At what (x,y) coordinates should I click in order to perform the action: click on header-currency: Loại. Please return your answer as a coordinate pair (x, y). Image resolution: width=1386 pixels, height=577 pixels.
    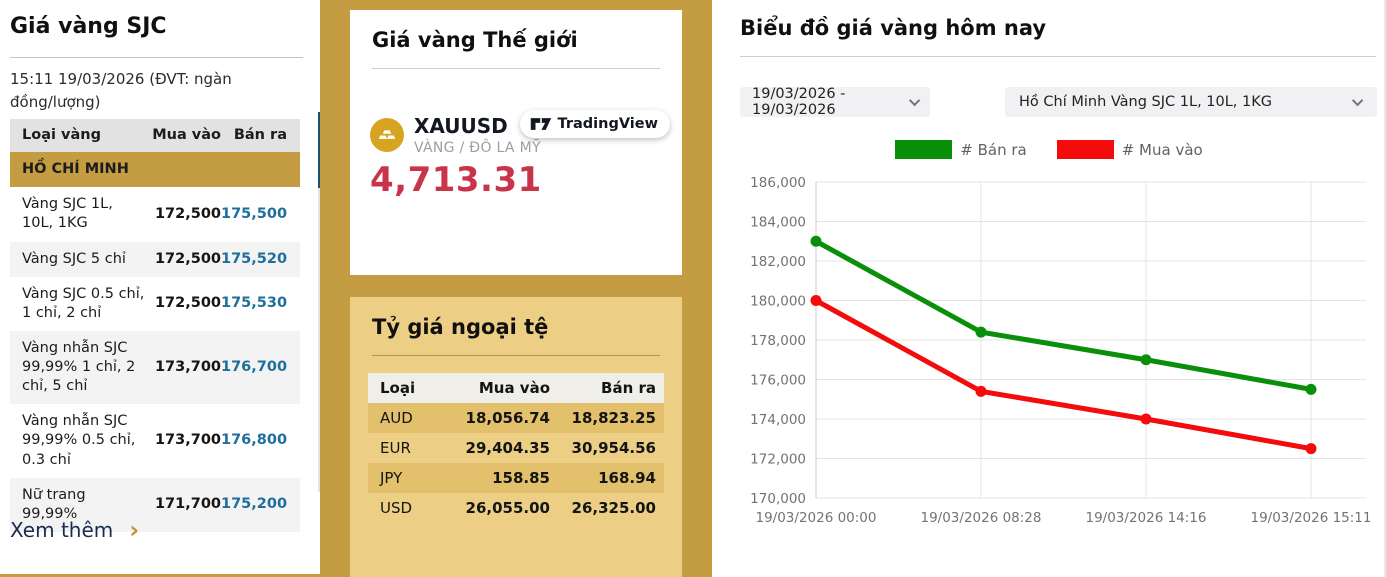
    Looking at the image, I should click on (398, 388).